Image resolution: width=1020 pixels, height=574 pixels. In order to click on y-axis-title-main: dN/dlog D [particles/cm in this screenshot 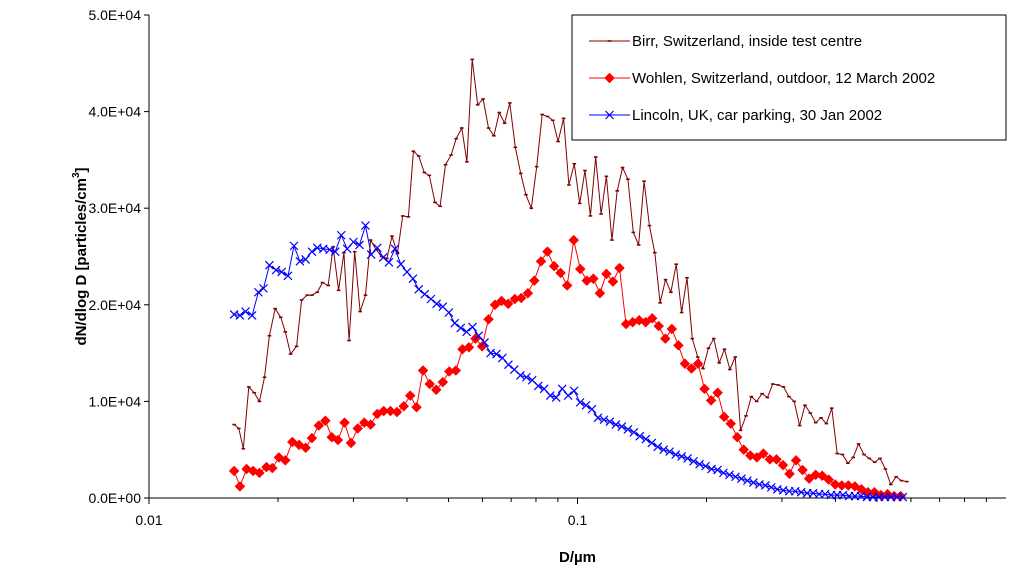, I will do `click(81, 262)`.